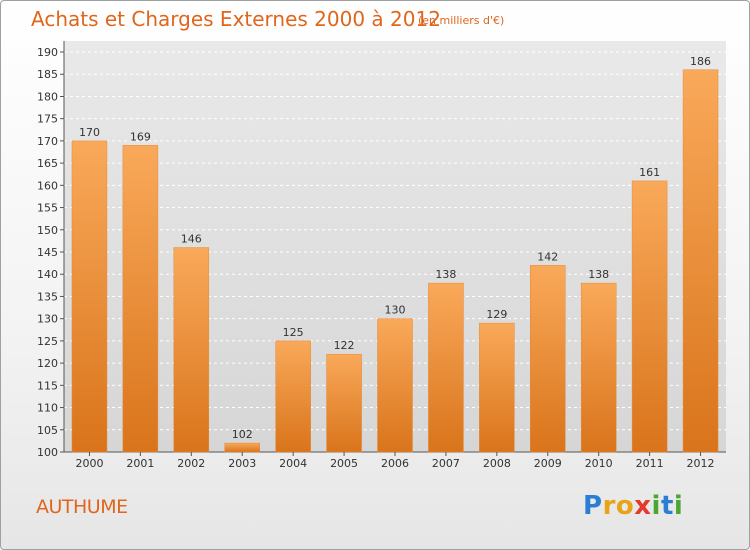 This screenshot has width=750, height=550. Describe the element at coordinates (395, 463) in the screenshot. I see `x-tick-label: 2006` at that location.